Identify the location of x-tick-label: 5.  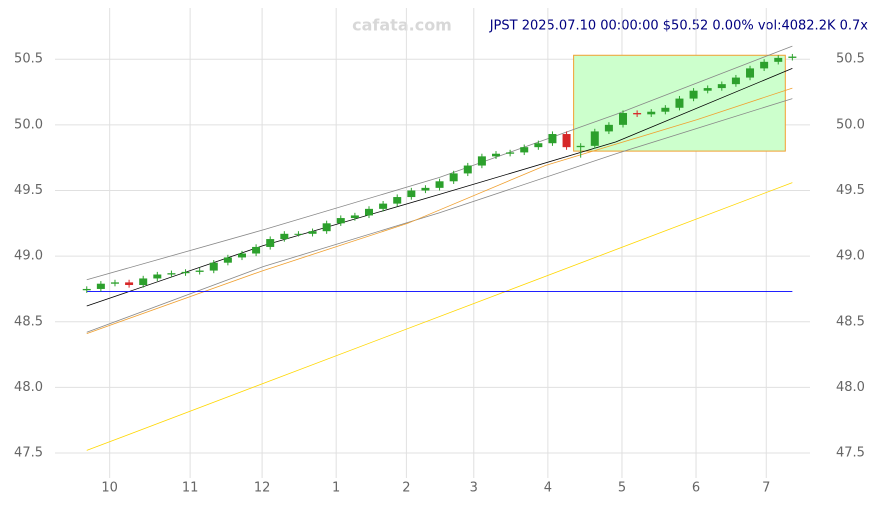
(622, 488).